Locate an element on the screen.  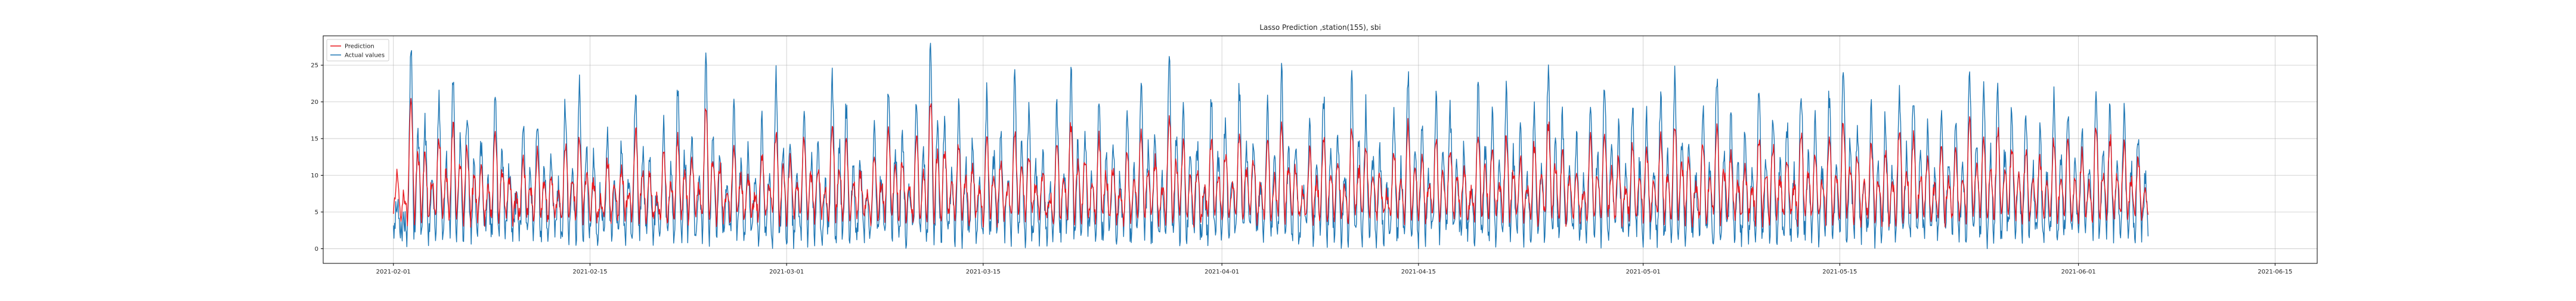
x-tick-label: 2021-04-15 is located at coordinates (1418, 272).